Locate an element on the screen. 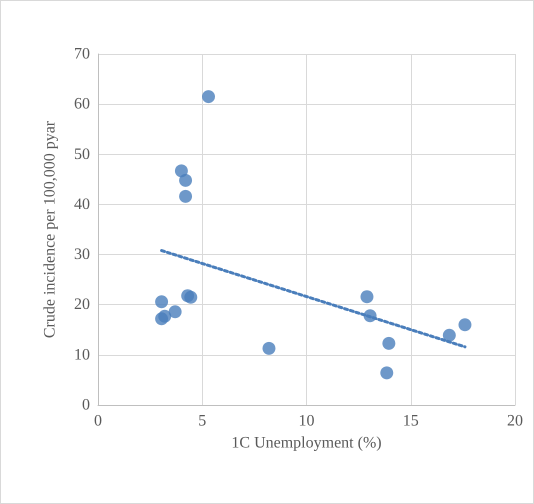 The width and height of the screenshot is (534, 504). y-tick-label: 70 is located at coordinates (82, 54).